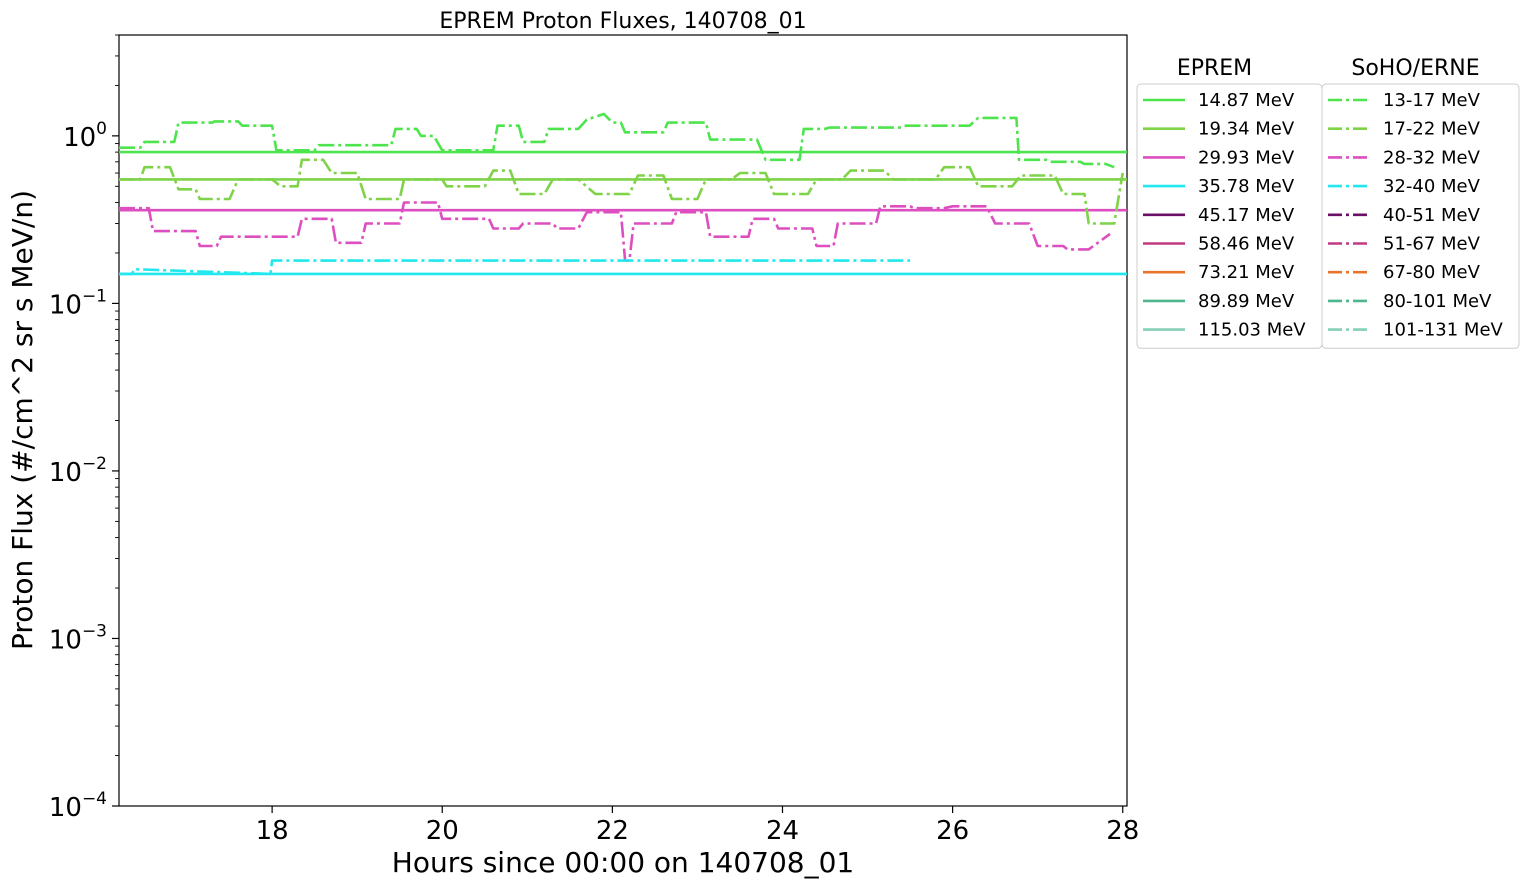  What do you see at coordinates (1246, 301) in the screenshot?
I see `legend-label: 89.89 MeV` at bounding box center [1246, 301].